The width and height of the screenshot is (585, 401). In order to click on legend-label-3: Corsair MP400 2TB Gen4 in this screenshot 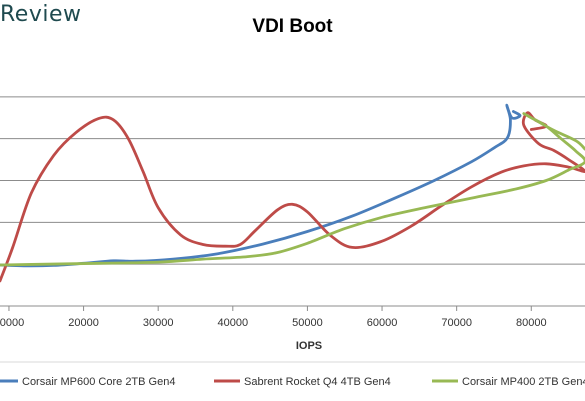, I will do `click(523, 382)`.